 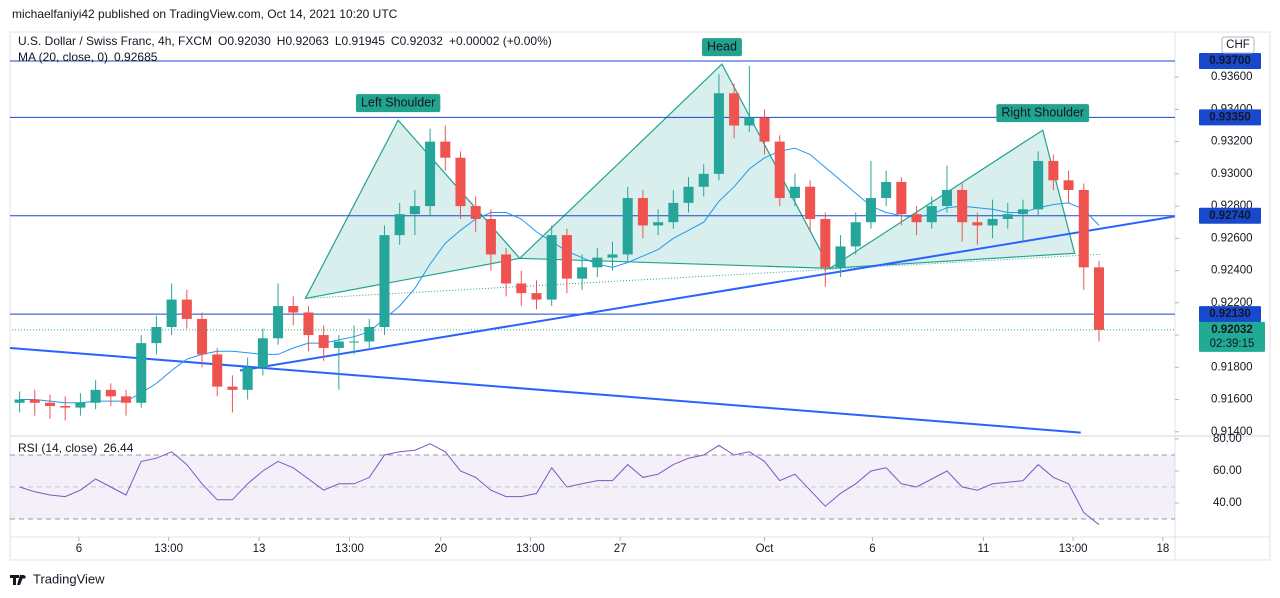 What do you see at coordinates (1227, 439) in the screenshot?
I see `y-tick-label: 80.00` at bounding box center [1227, 439].